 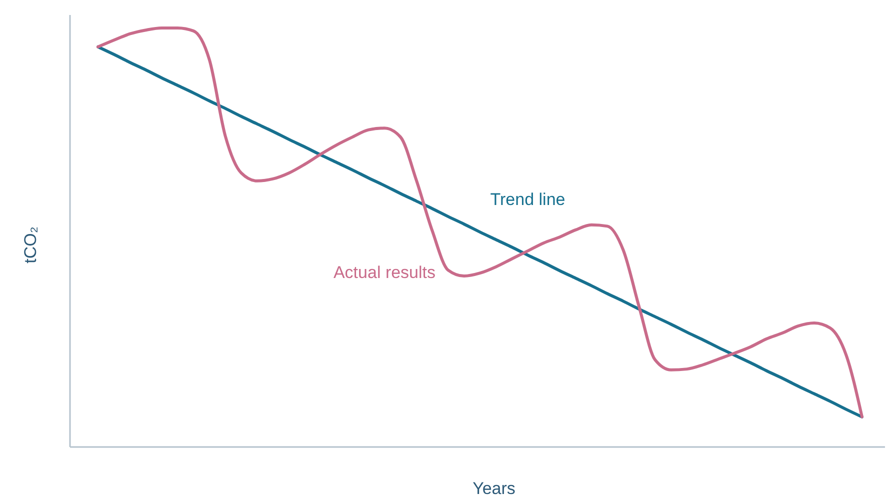 What do you see at coordinates (30, 245) in the screenshot?
I see `y-axis-title: tCO₂` at bounding box center [30, 245].